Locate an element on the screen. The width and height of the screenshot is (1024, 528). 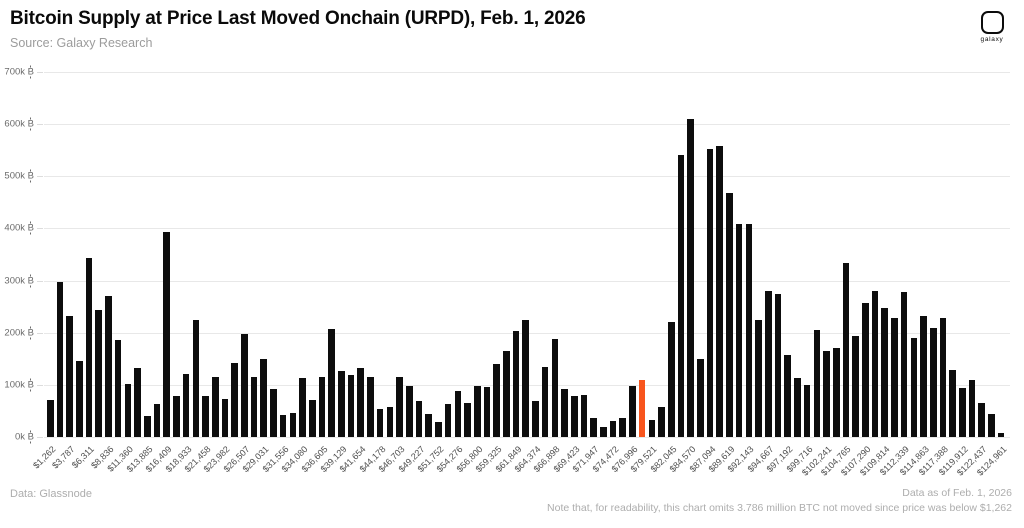
bar-slot: $89,619 is located at coordinates (722, 273).